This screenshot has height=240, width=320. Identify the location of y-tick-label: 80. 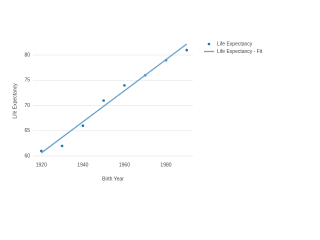
(27, 55).